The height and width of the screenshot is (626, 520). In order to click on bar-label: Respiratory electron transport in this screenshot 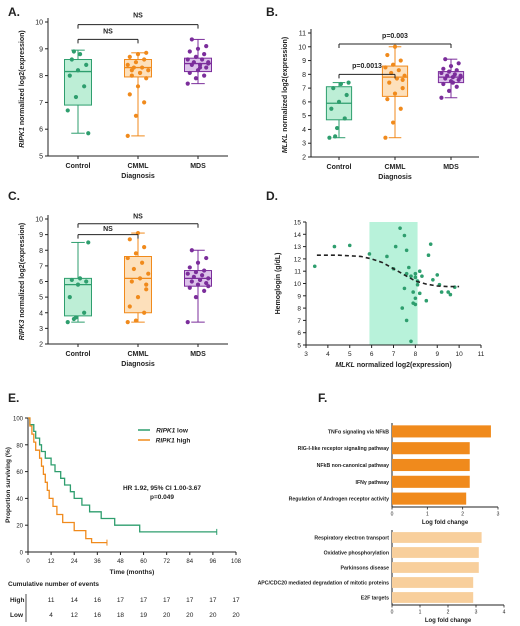, I will do `click(351, 539)`.